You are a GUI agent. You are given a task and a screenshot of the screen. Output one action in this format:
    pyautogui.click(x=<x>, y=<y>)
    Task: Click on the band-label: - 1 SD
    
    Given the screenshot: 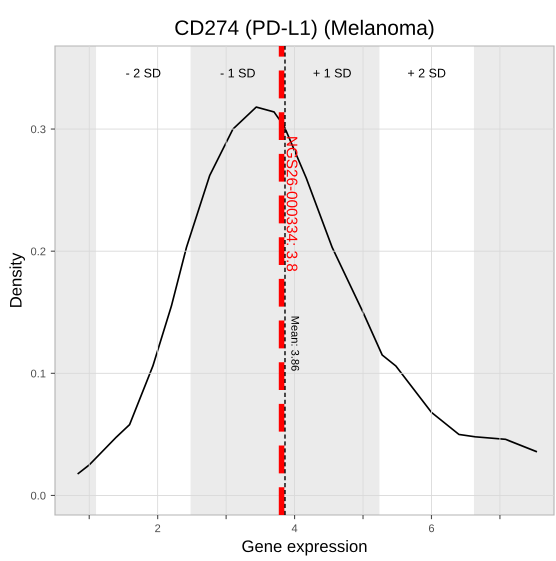 What is the action you would take?
    pyautogui.click(x=237, y=73)
    